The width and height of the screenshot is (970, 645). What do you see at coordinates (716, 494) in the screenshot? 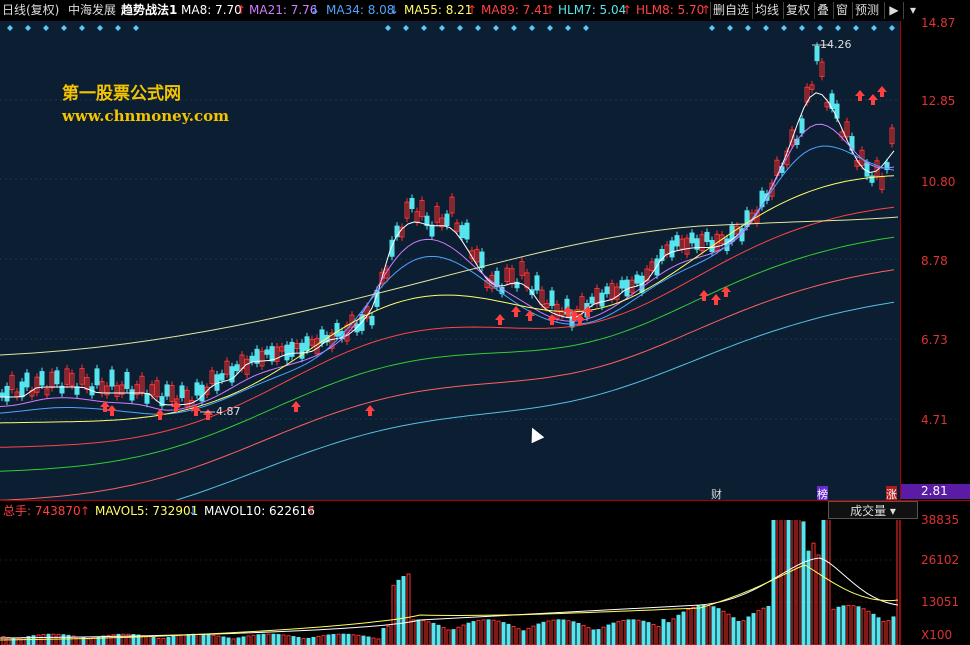
I see `finance-marker: 财` at bounding box center [716, 494].